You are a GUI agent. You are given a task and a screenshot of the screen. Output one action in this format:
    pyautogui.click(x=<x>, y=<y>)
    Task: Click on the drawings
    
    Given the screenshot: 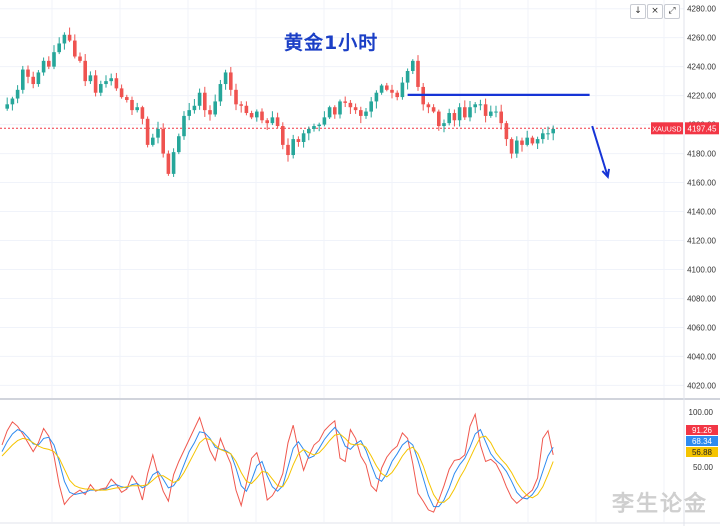 What is the action you would take?
    pyautogui.click(x=508, y=136)
    